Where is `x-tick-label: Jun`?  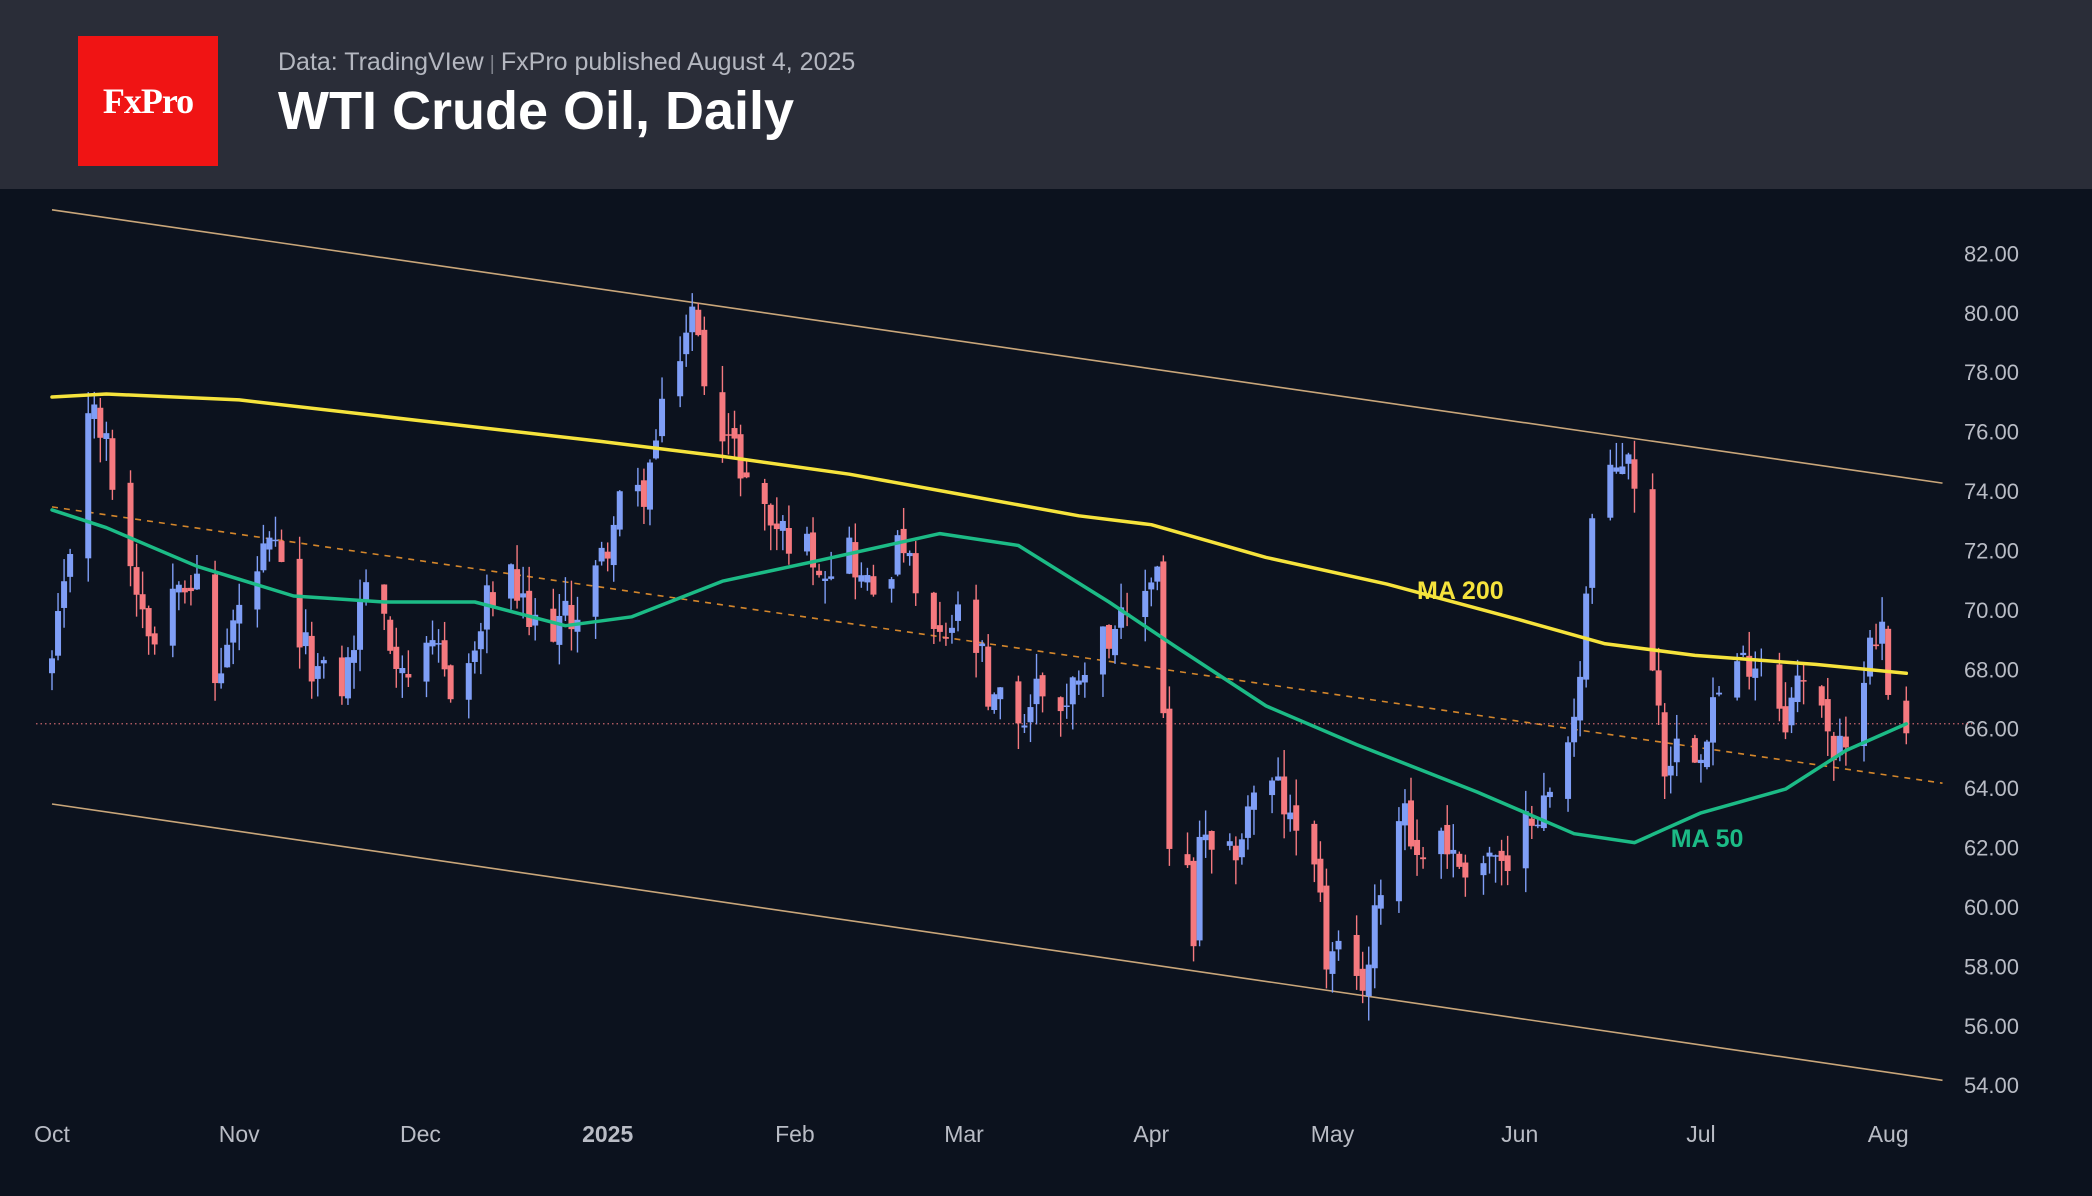
x-tick-label: Jun is located at coordinates (1519, 1134).